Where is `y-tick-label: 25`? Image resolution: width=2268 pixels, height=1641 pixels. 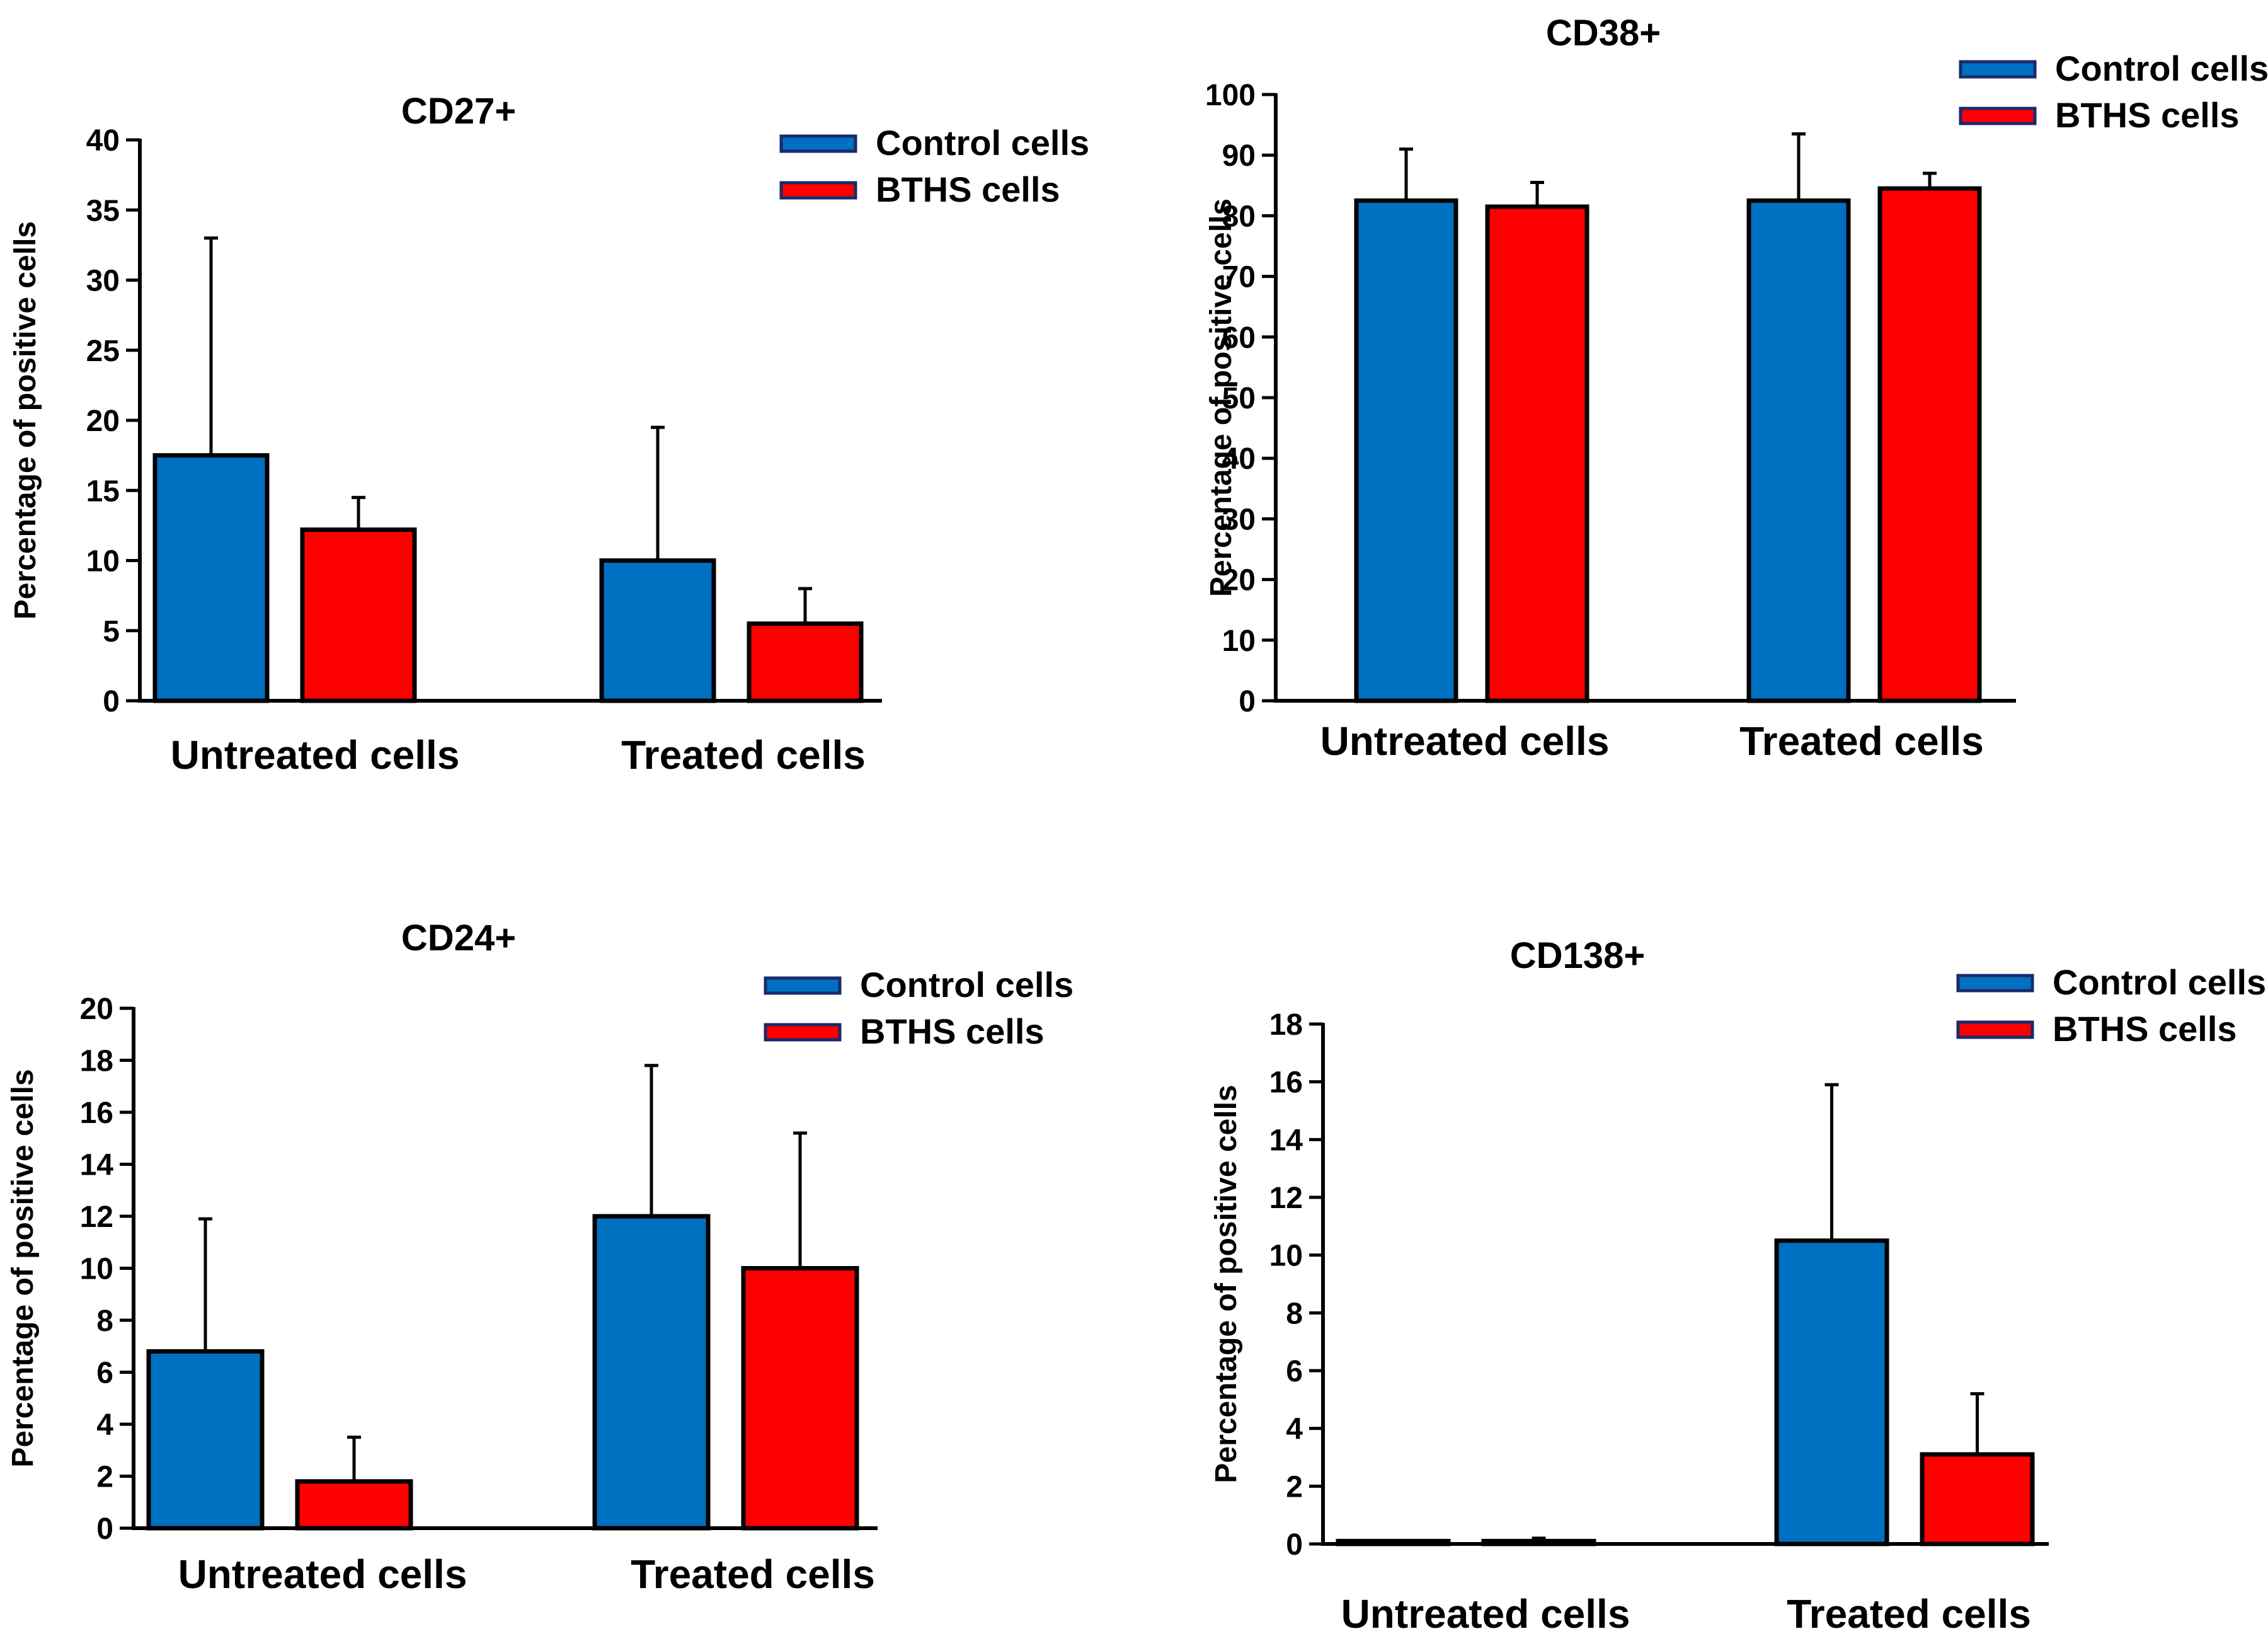
y-tick-label: 25 is located at coordinates (103, 351).